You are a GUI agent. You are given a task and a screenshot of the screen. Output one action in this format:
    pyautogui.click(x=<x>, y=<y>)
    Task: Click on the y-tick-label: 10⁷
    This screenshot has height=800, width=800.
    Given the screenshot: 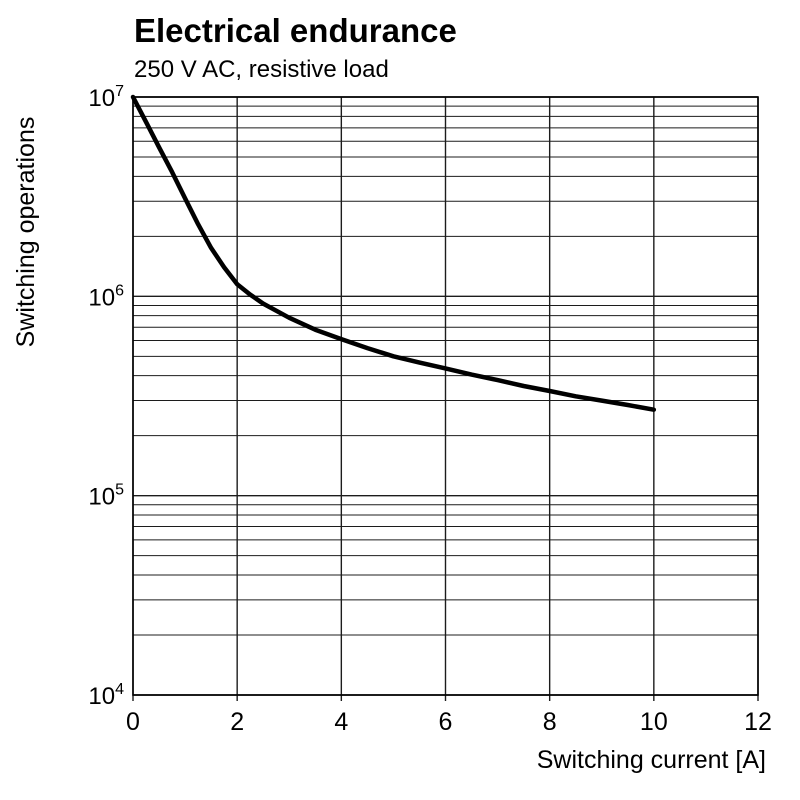 What is the action you would take?
    pyautogui.click(x=106, y=97)
    